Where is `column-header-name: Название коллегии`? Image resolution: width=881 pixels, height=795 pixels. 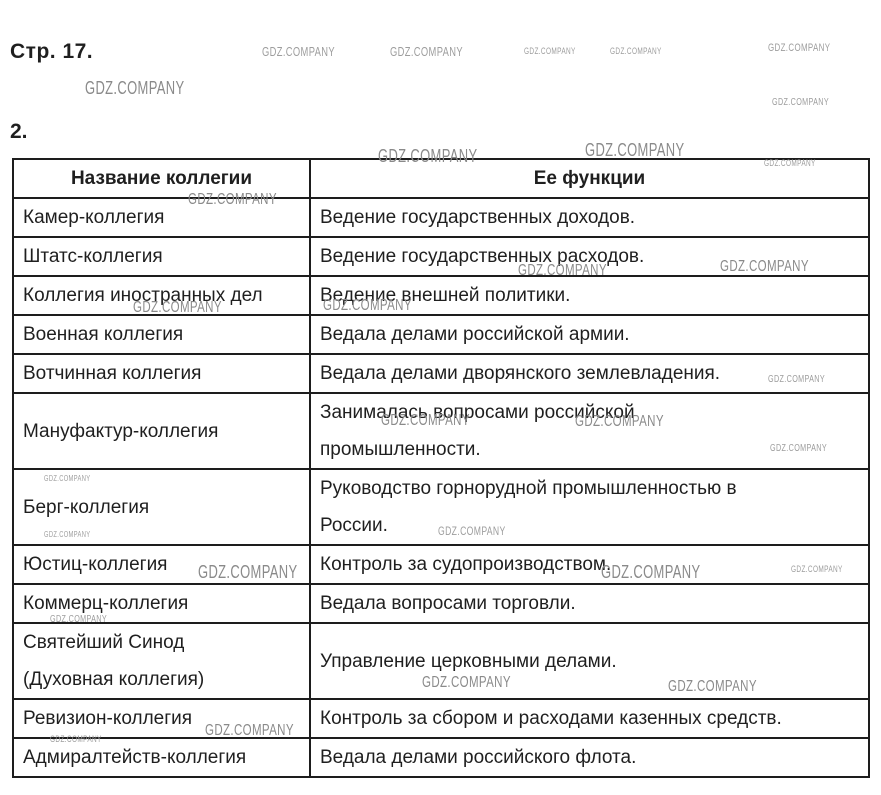 column-header-name: Название коллегии is located at coordinates (161, 178).